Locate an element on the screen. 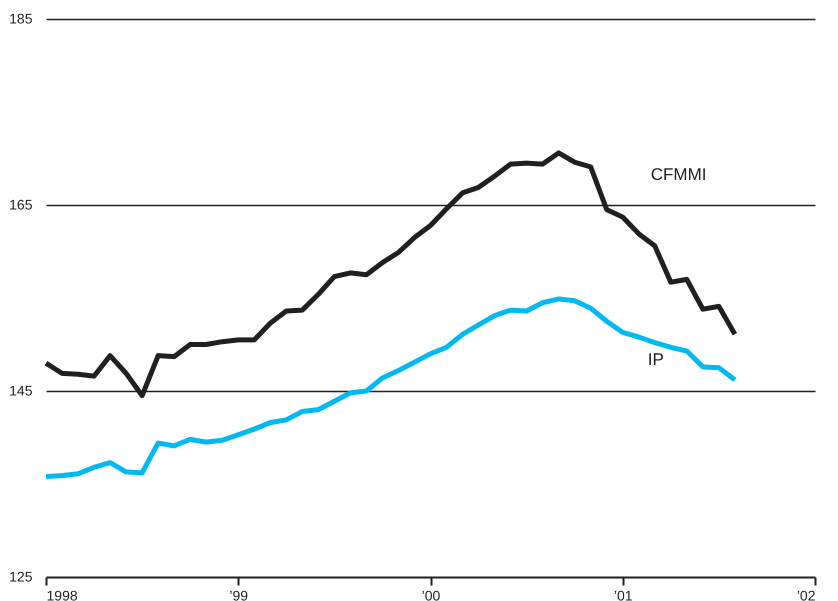 The image size is (838, 601). y-tick-label: 125 is located at coordinates (21, 576).